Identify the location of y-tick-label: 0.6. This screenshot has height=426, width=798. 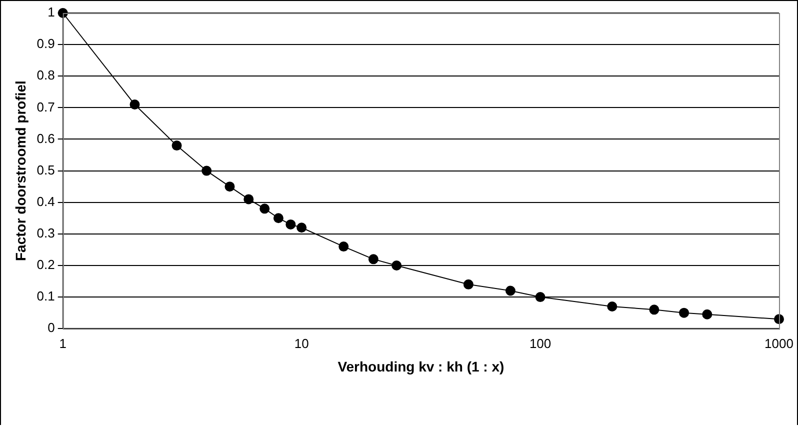
(45, 138).